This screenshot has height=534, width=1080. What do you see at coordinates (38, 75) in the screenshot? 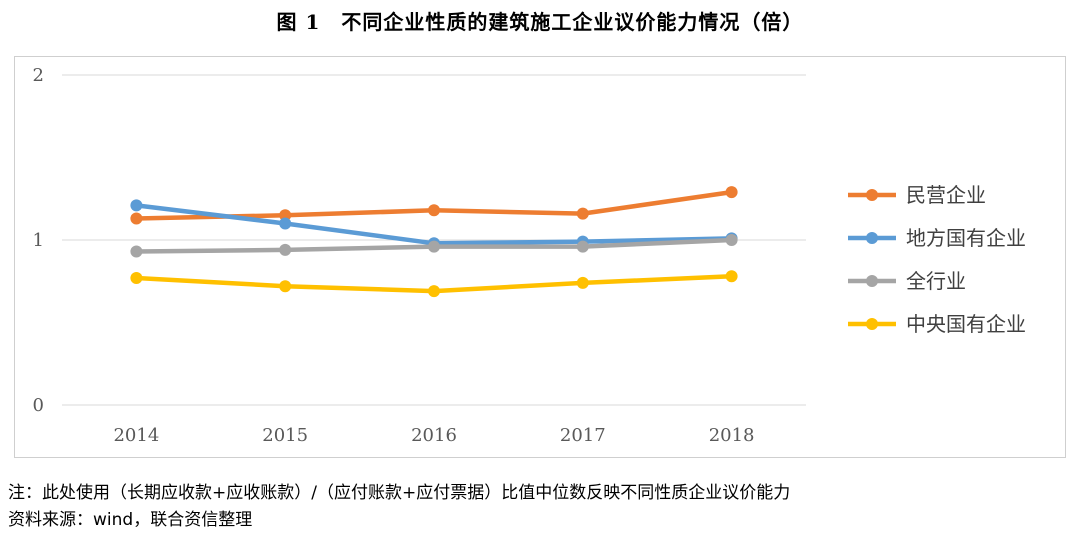
I see `y-tick-label: 2` at bounding box center [38, 75].